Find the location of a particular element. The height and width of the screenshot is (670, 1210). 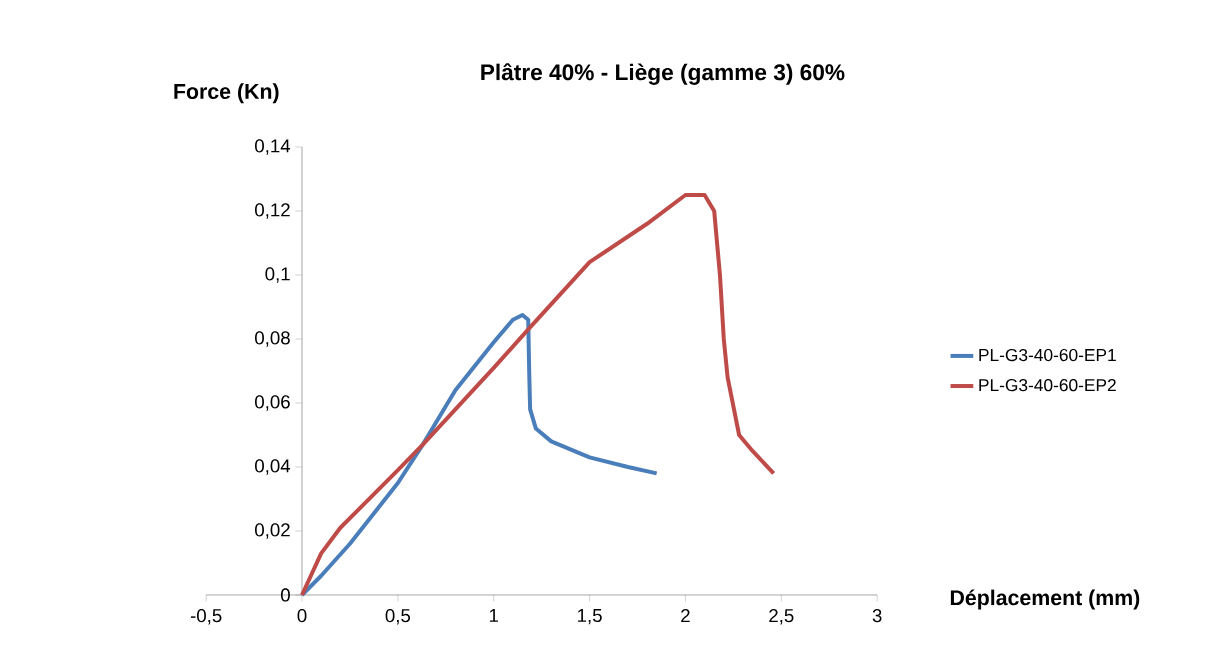

x-tick-label: -0,5 is located at coordinates (206, 617).